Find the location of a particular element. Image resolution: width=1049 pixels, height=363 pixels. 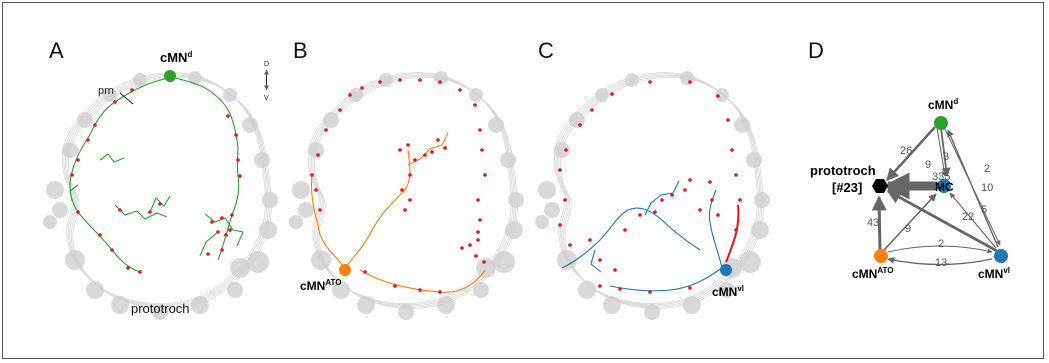

weight-vl-mc-5: 5 is located at coordinates (984, 210).